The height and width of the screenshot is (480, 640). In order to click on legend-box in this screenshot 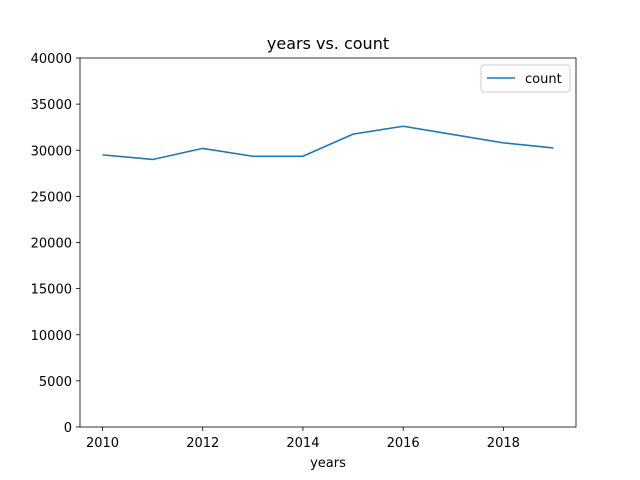, I will do `click(525, 78)`.